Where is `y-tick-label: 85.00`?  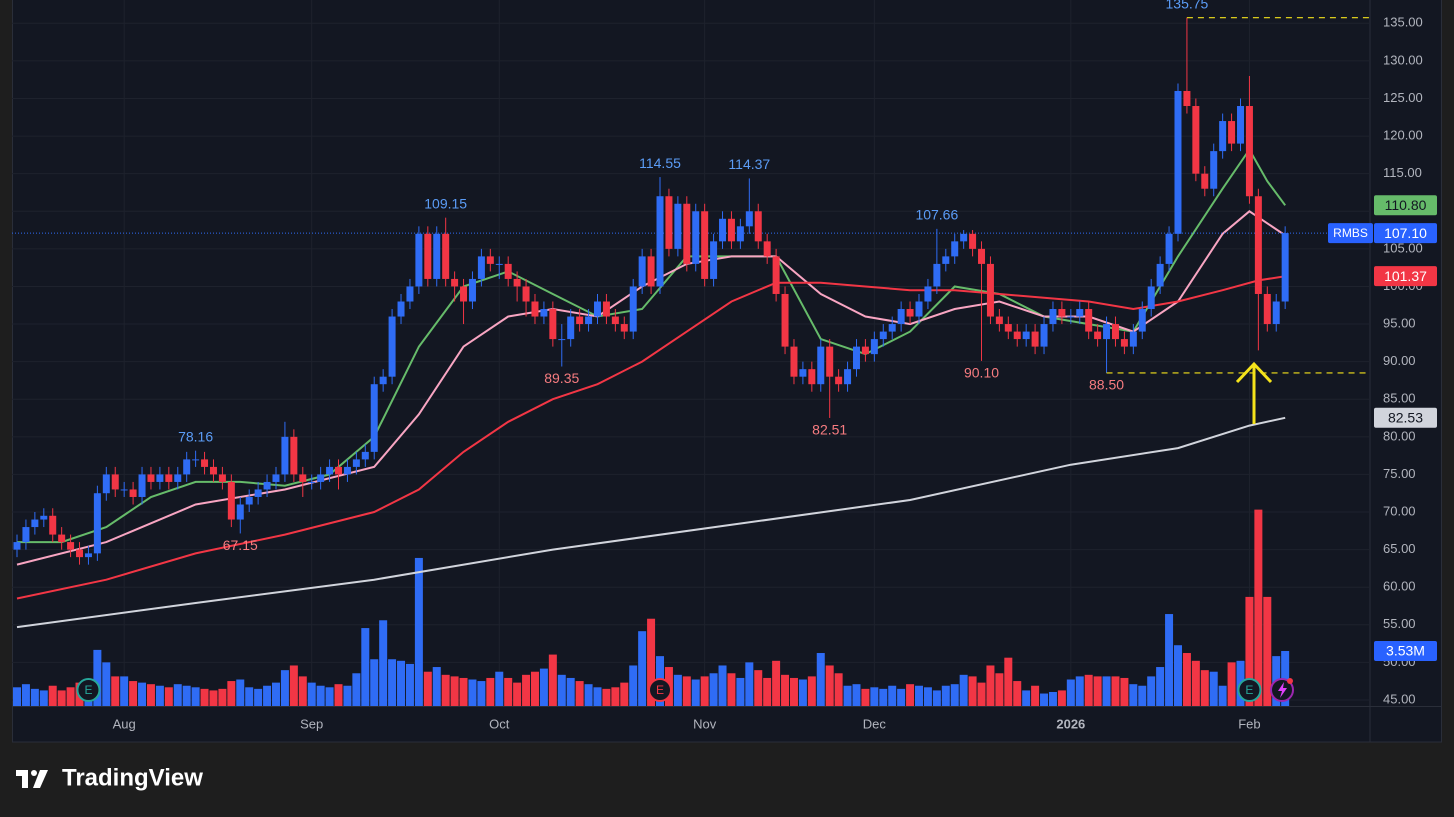 y-tick-label: 85.00 is located at coordinates (1399, 398).